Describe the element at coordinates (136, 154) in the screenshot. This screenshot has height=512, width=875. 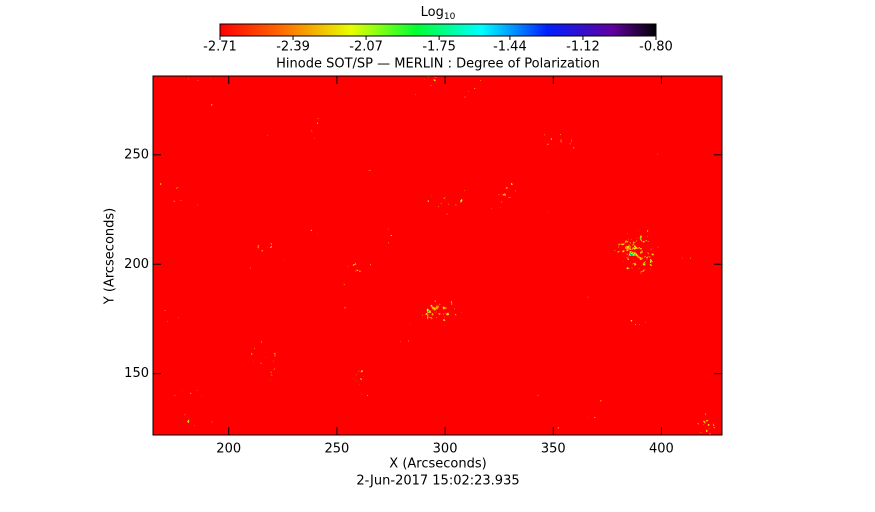
I see `y-tick-label: 250` at that location.